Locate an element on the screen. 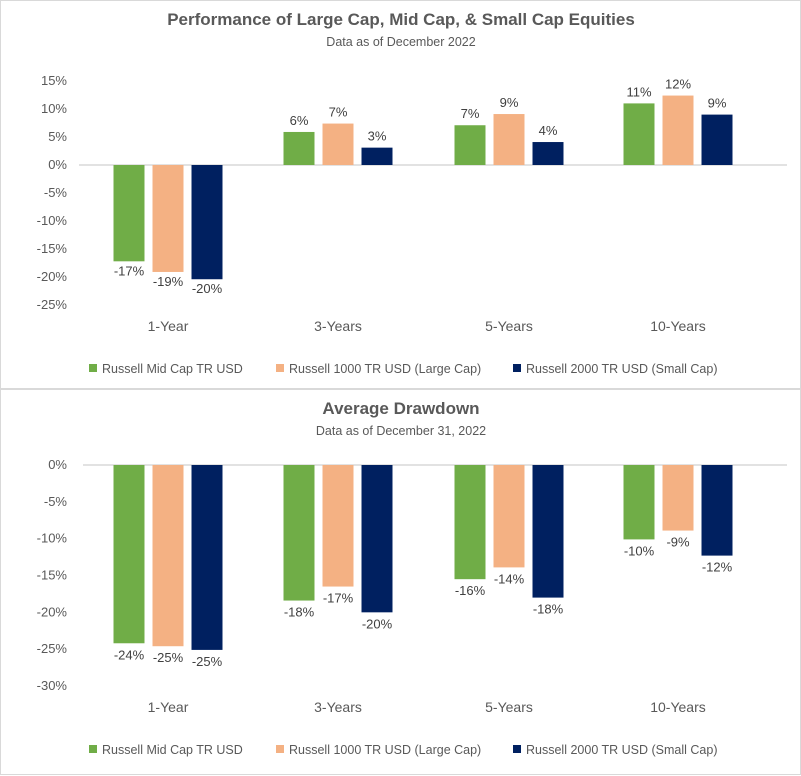  y-tick-label: -30% is located at coordinates (52, 685).